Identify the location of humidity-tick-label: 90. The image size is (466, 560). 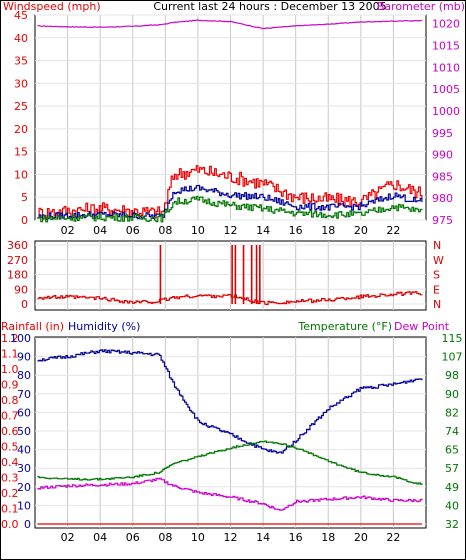
(24, 357).